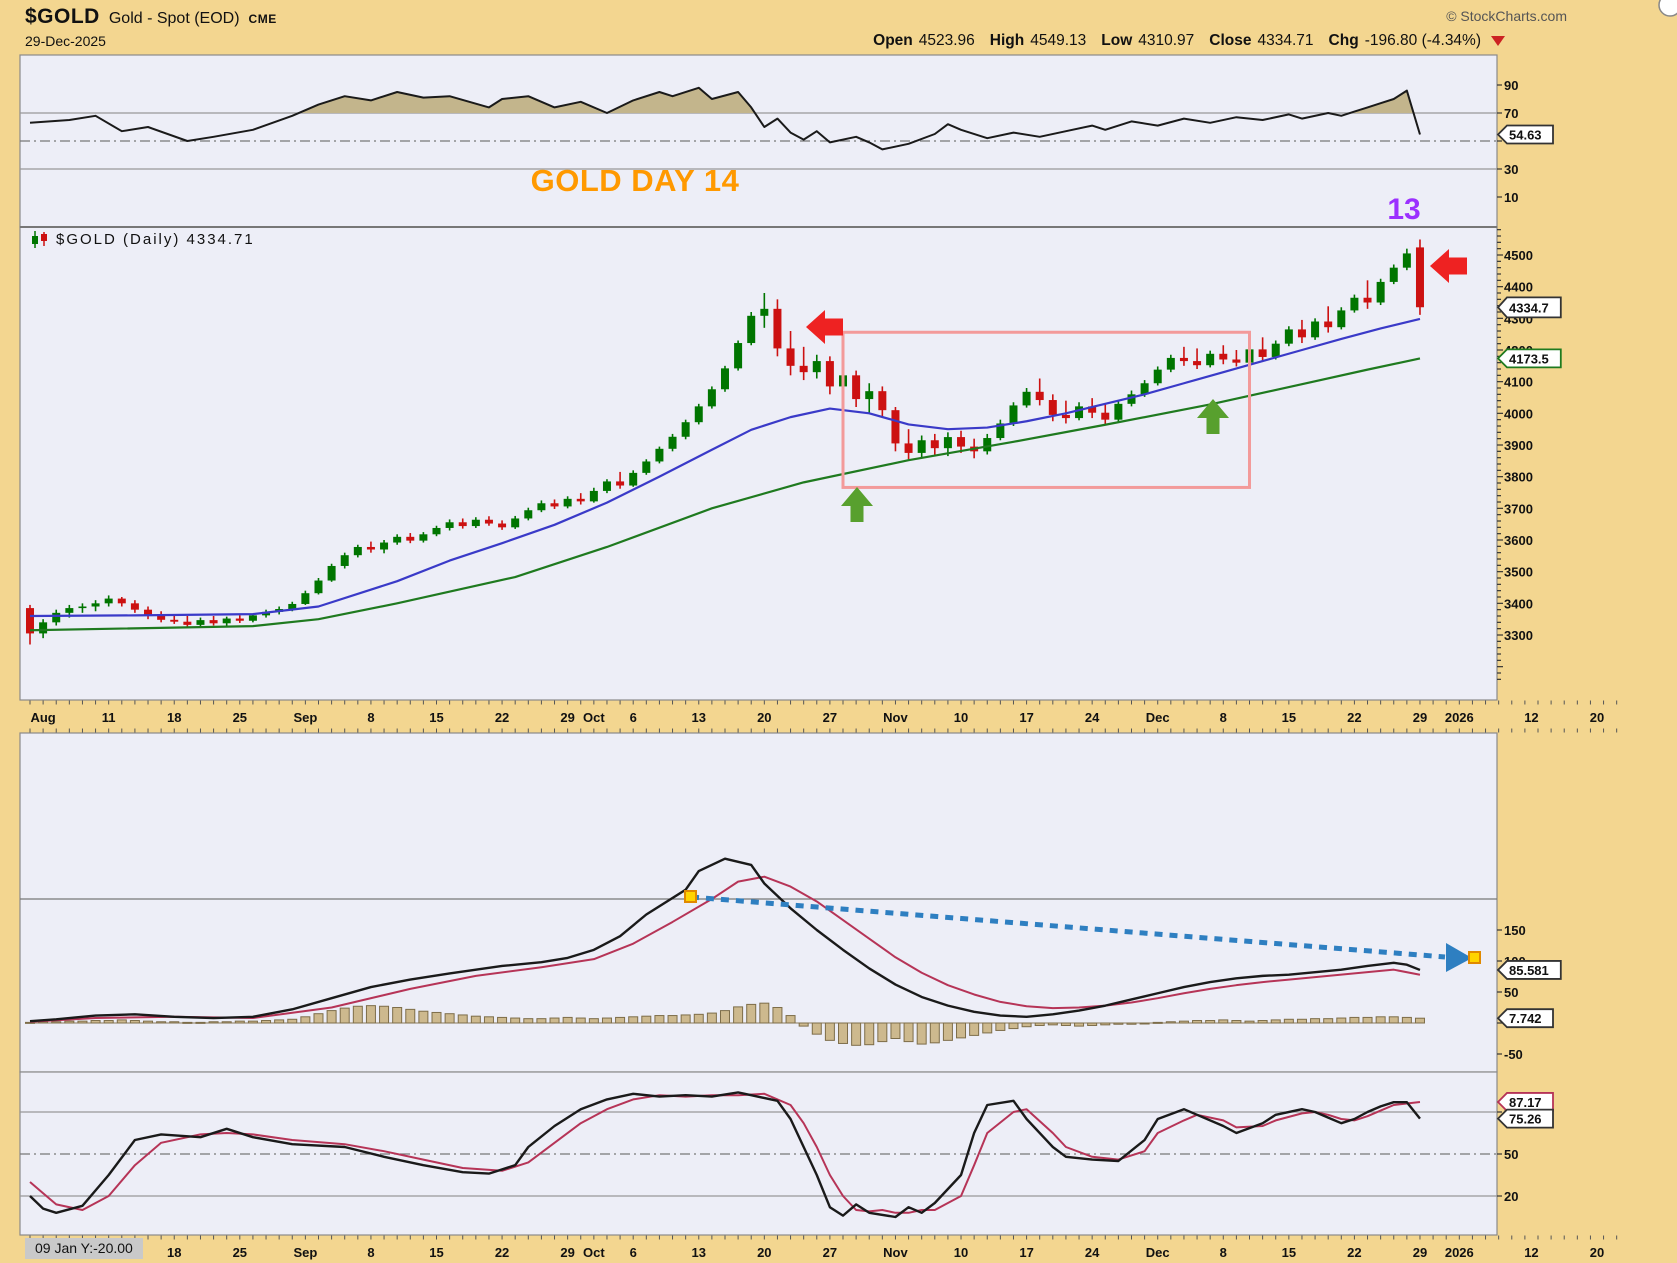  What do you see at coordinates (1529, 358) in the screenshot?
I see `svg-text: 4173.5` at bounding box center [1529, 358].